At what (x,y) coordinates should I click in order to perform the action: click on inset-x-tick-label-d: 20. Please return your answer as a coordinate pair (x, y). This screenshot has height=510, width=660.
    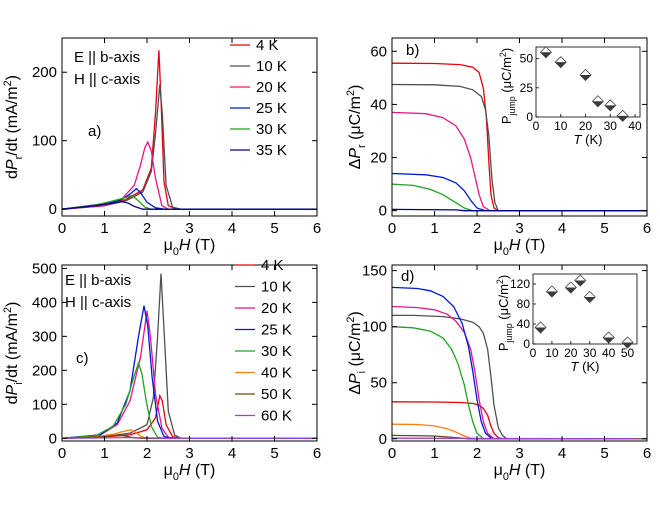
    Looking at the image, I should click on (571, 353).